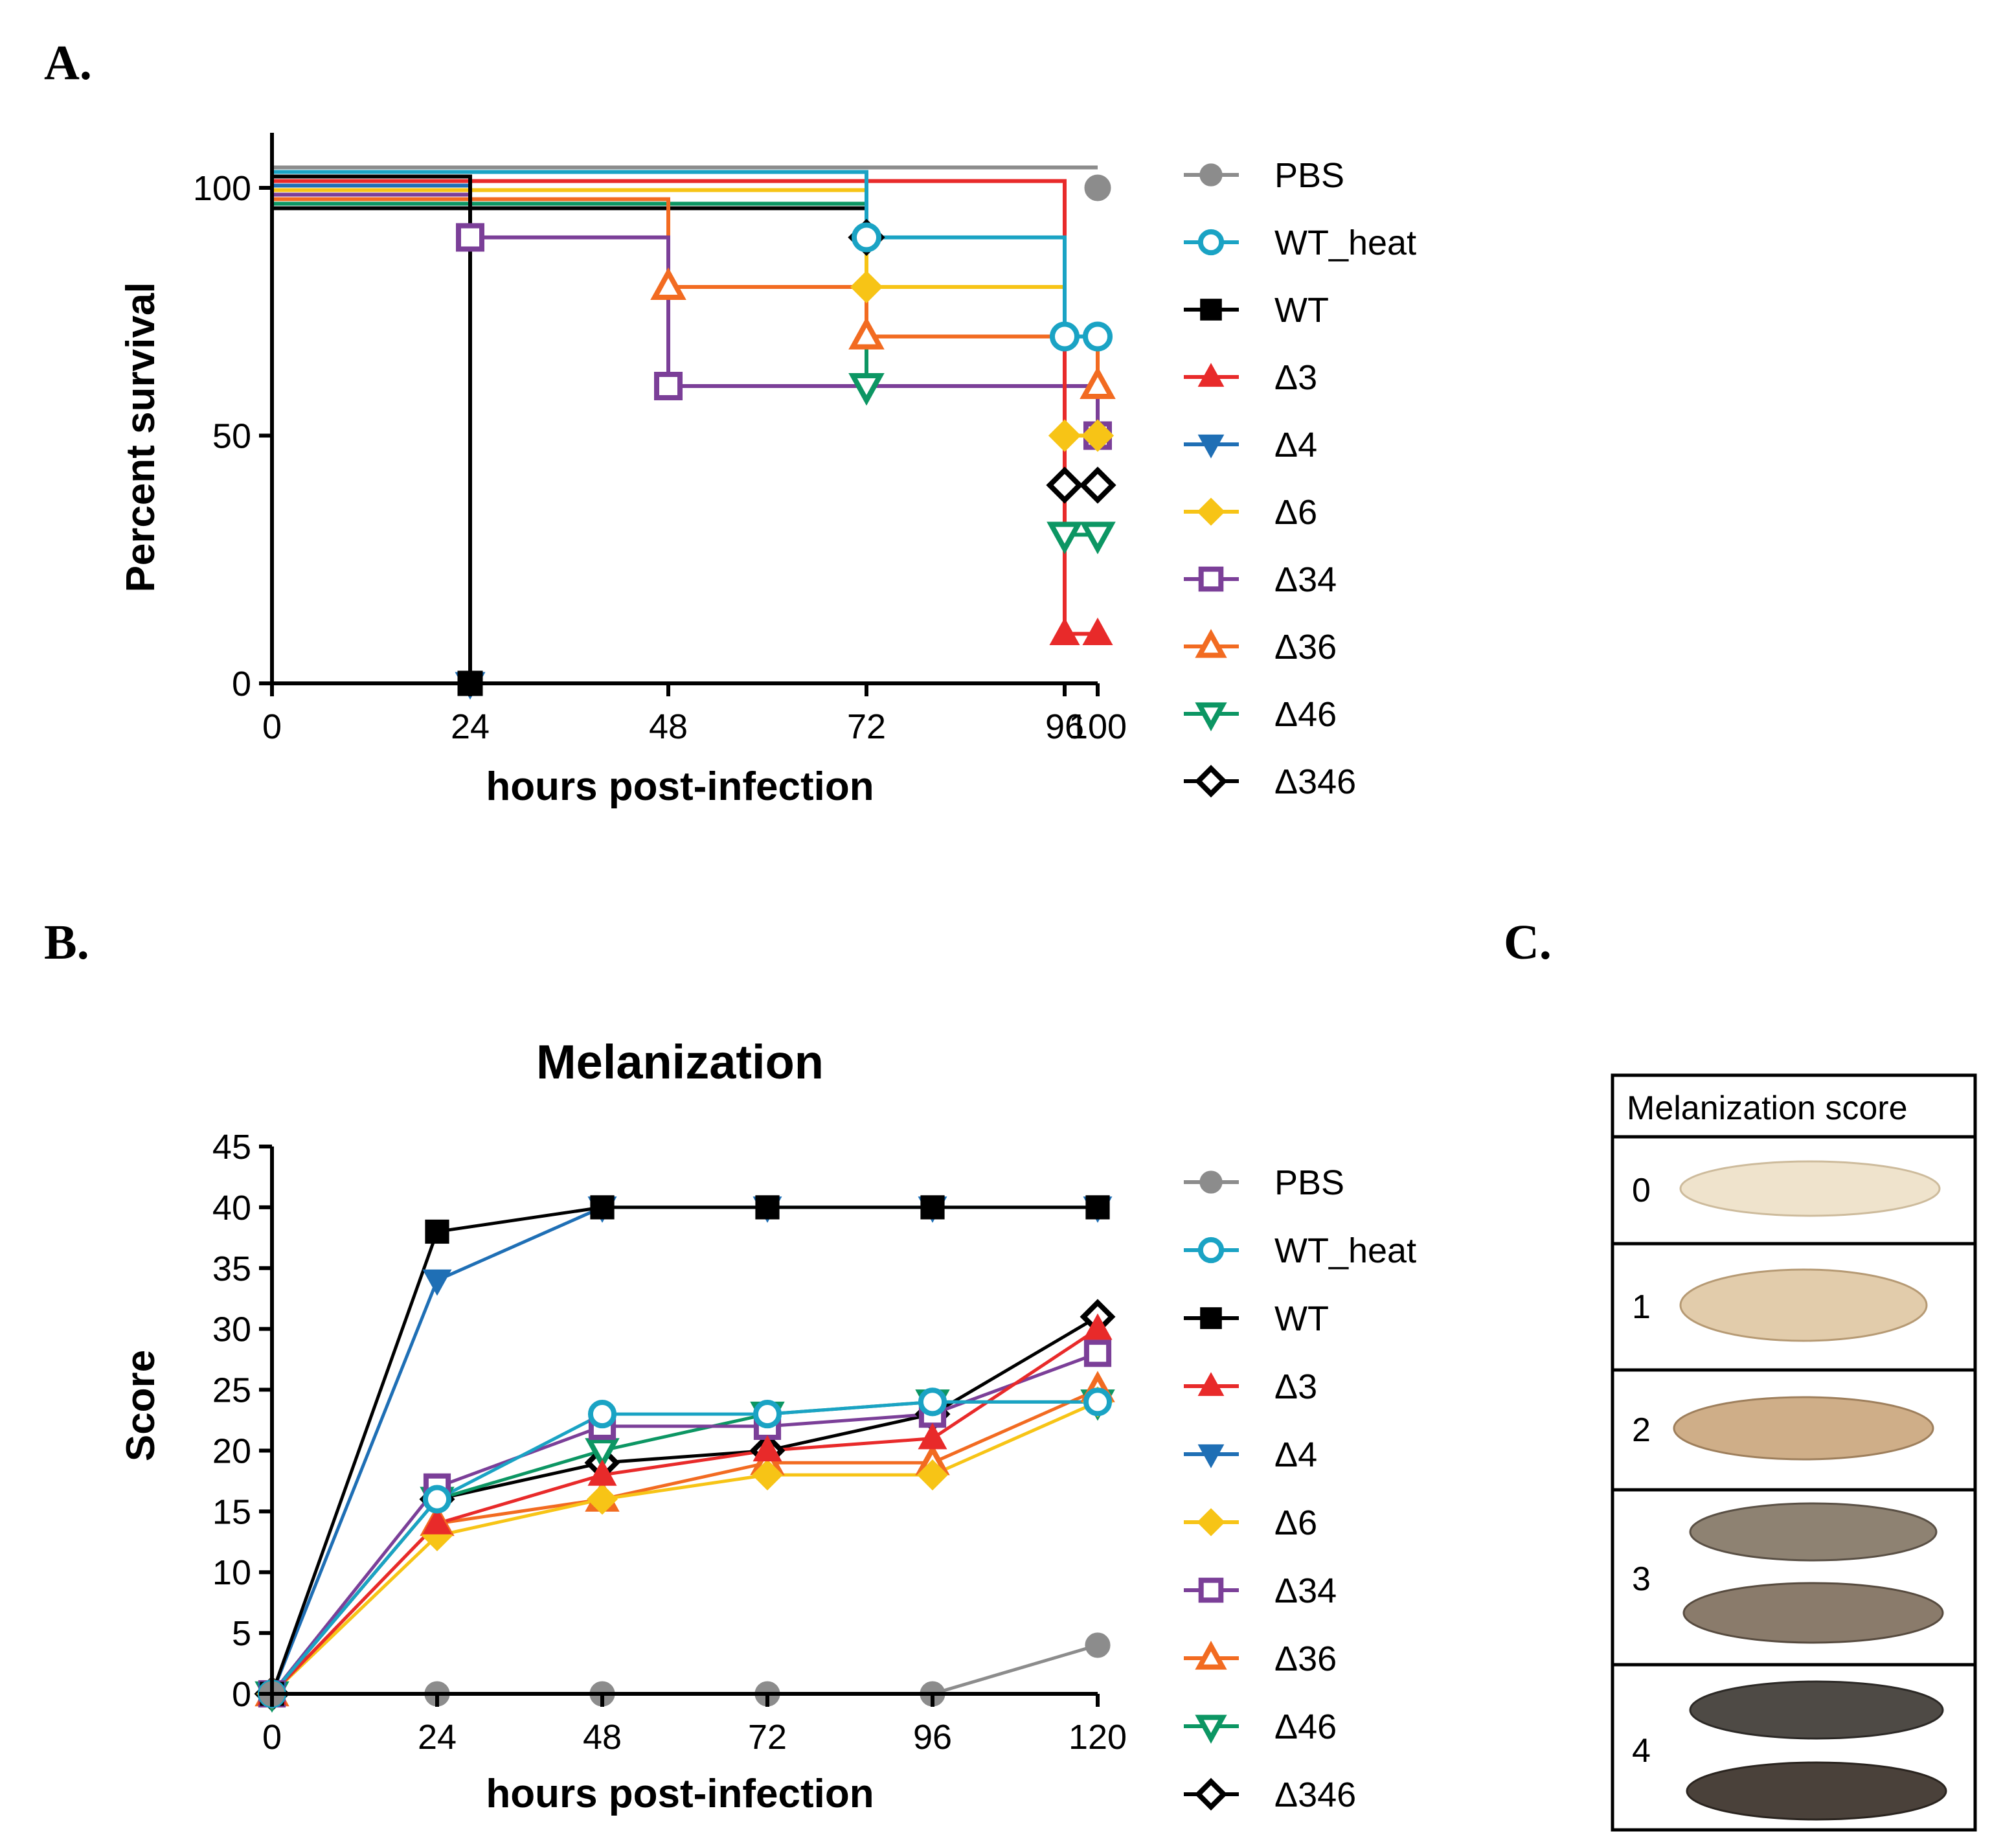 The height and width of the screenshot is (1848, 2003). I want to click on melanization-legend-label: WT_heat, so click(1345, 1250).